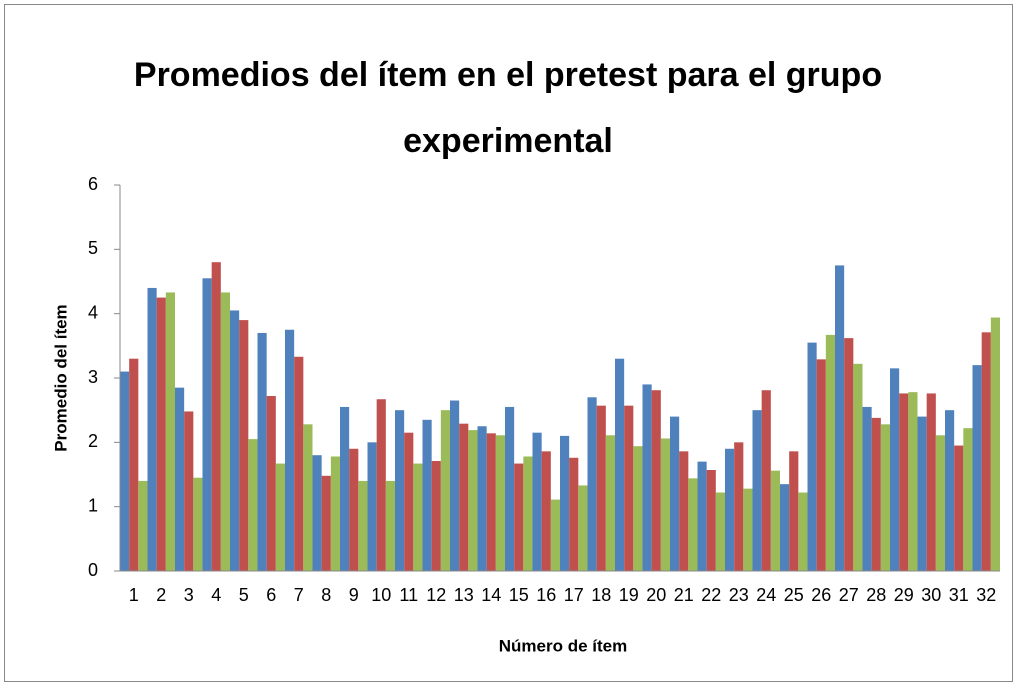 This screenshot has width=1017, height=686. I want to click on x-tick-label: 14, so click(491, 595).